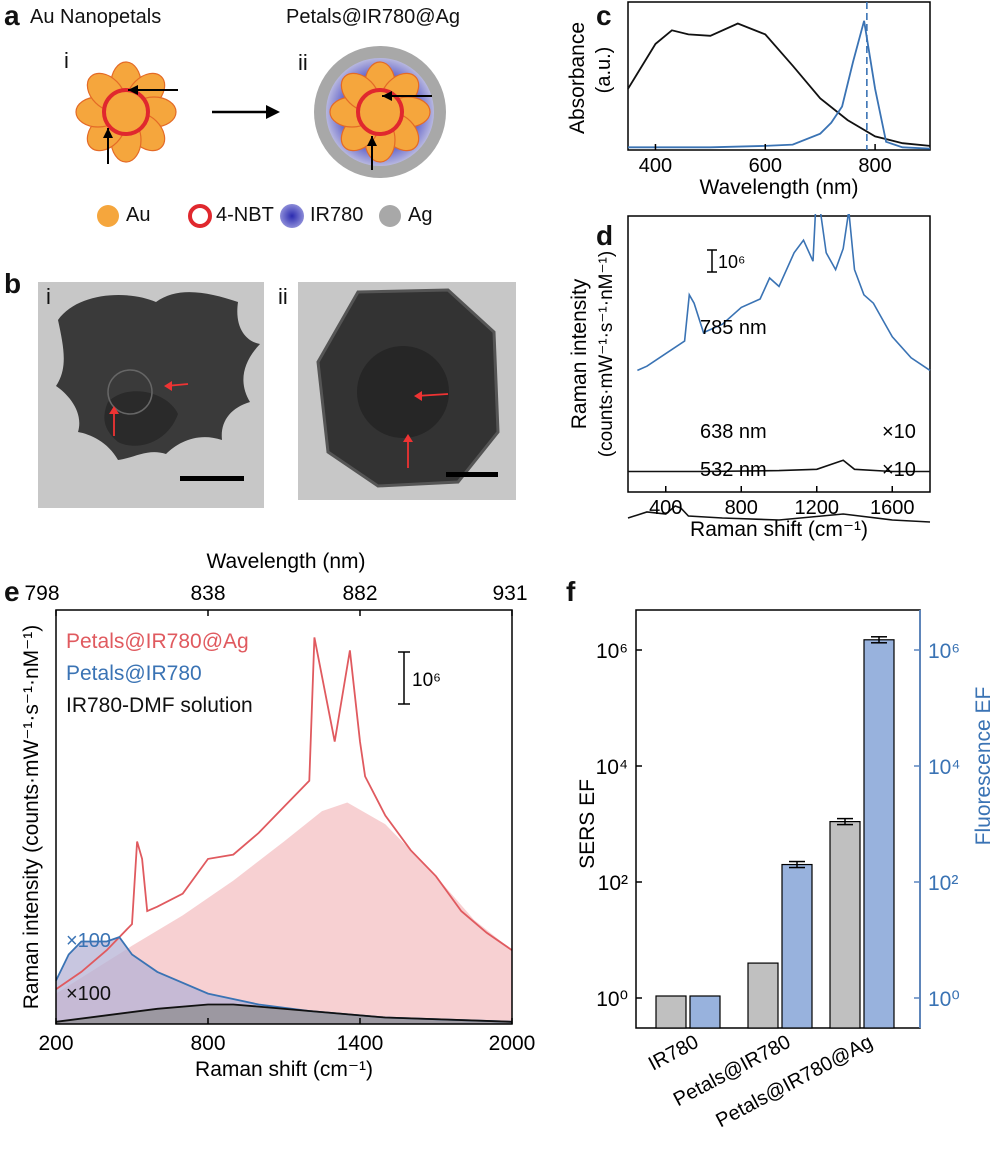  What do you see at coordinates (472, 474) in the screenshot?
I see `scale-bar-ii` at bounding box center [472, 474].